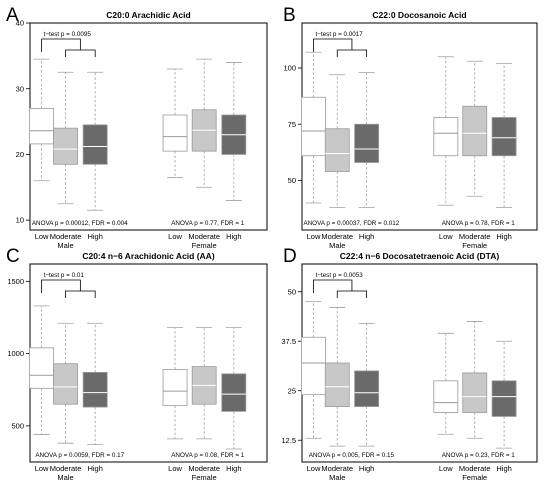 The height and width of the screenshot is (486, 550). What do you see at coordinates (20, 88) in the screenshot?
I see `y-tick-label: 30` at bounding box center [20, 88].